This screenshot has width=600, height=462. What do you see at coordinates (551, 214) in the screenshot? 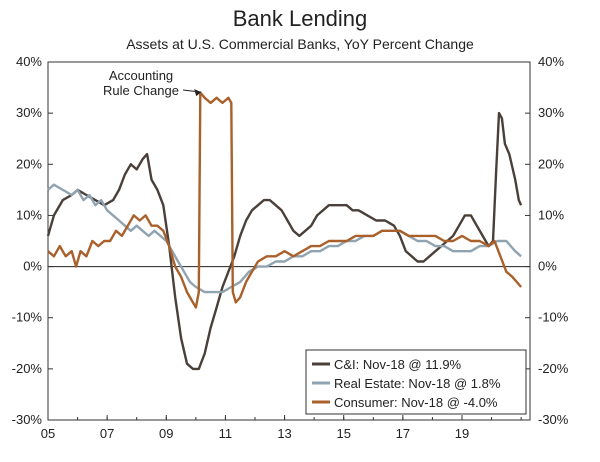
I see `y-tick-label-right: 10%` at bounding box center [551, 214].